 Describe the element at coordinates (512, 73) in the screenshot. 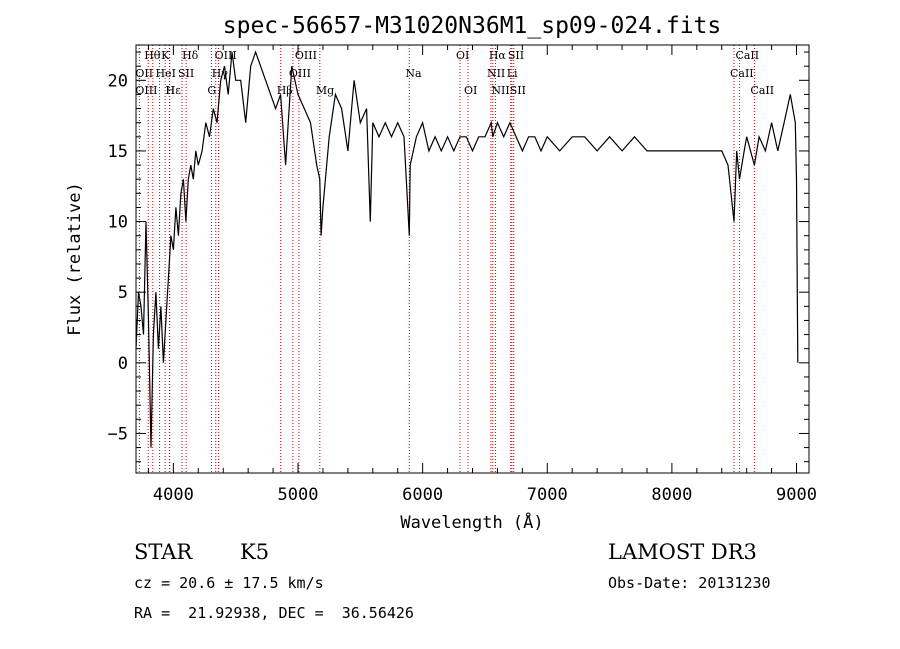

I see `line-label: Li` at that location.